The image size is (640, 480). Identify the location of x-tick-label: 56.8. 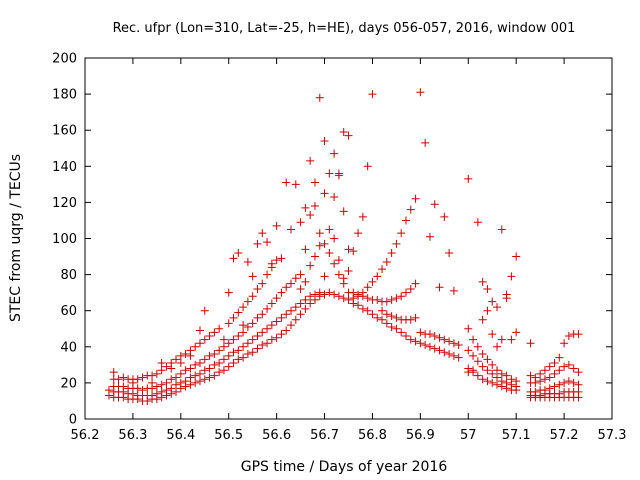
(372, 435).